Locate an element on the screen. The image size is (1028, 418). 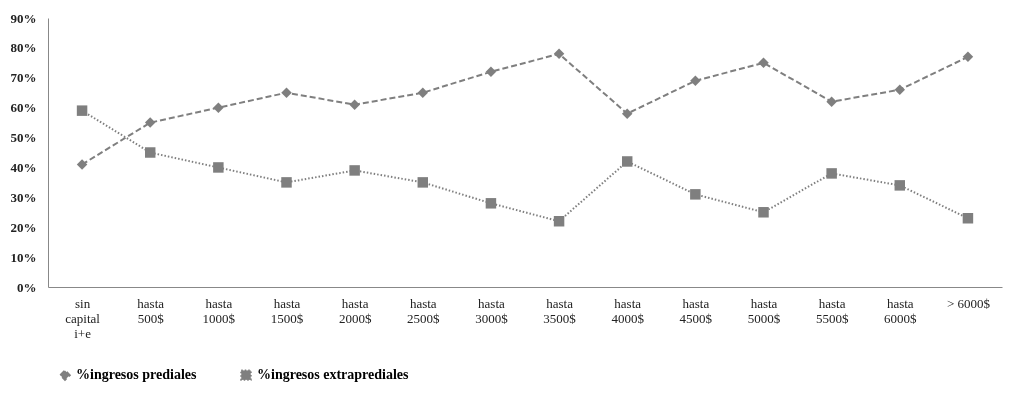
x-tick-label: > 6000$ is located at coordinates (968, 303).